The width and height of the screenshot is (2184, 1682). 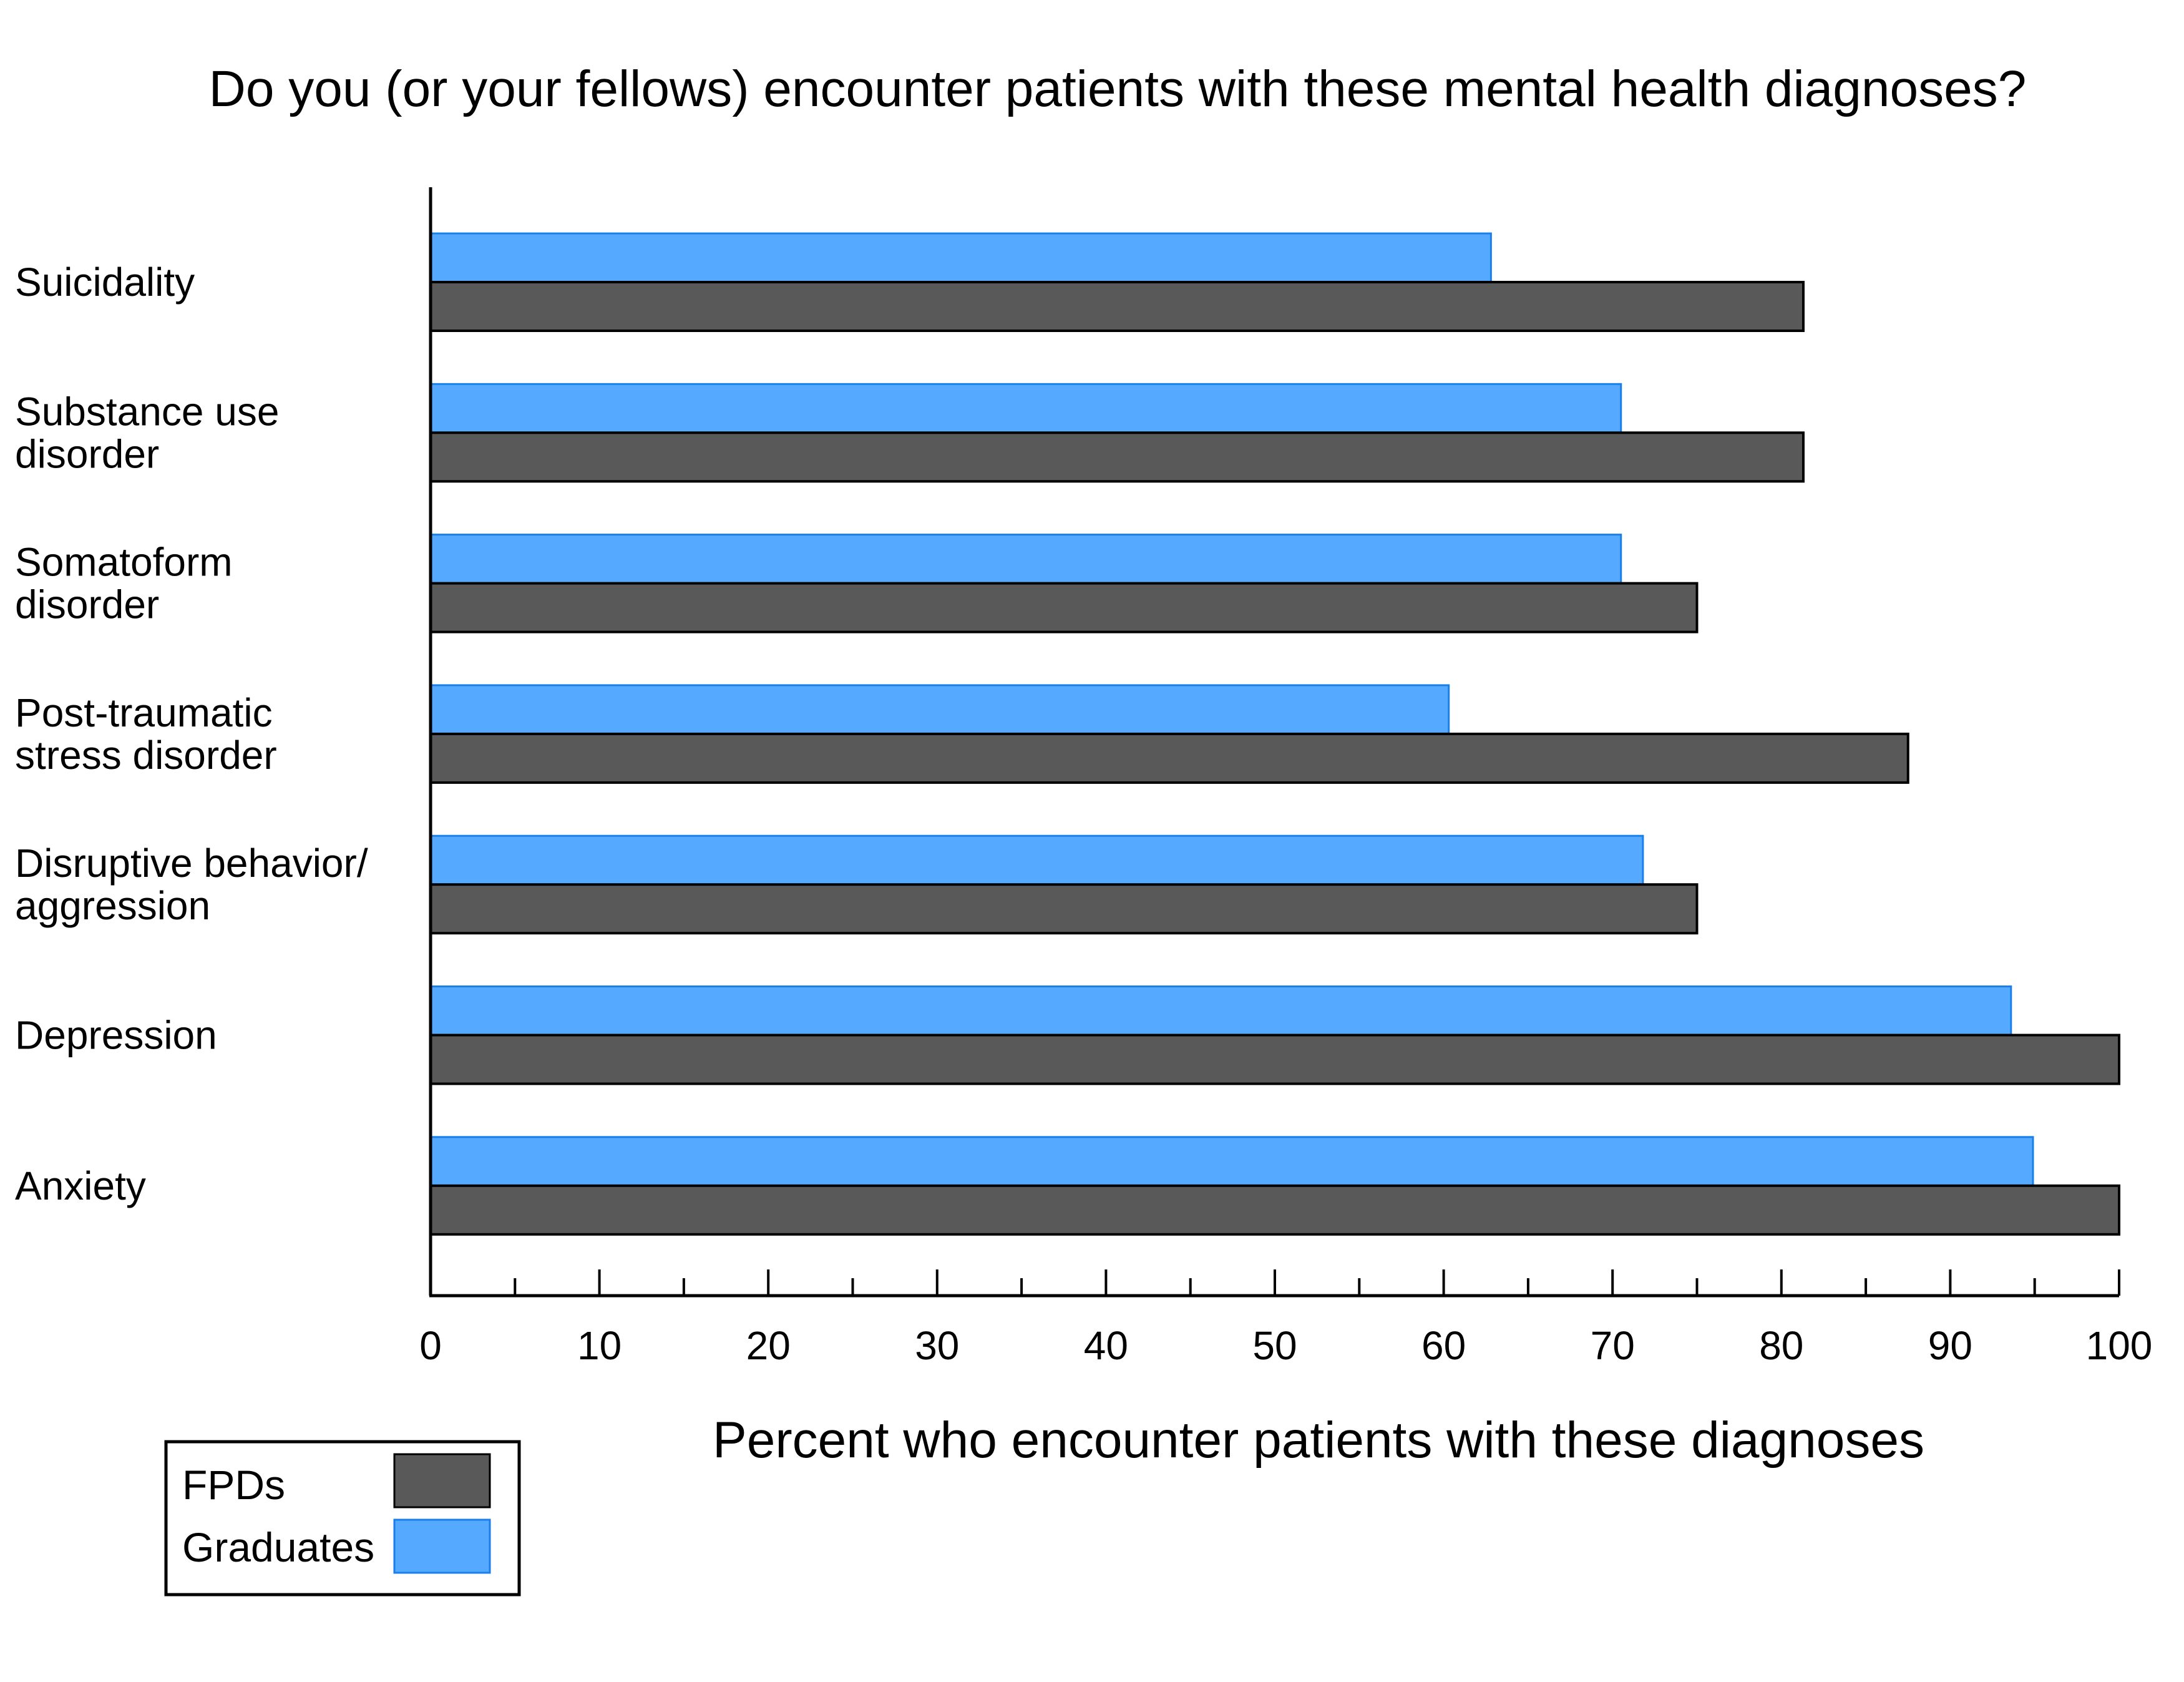 I want to click on category-label-line: Suicidality, so click(x=105, y=282).